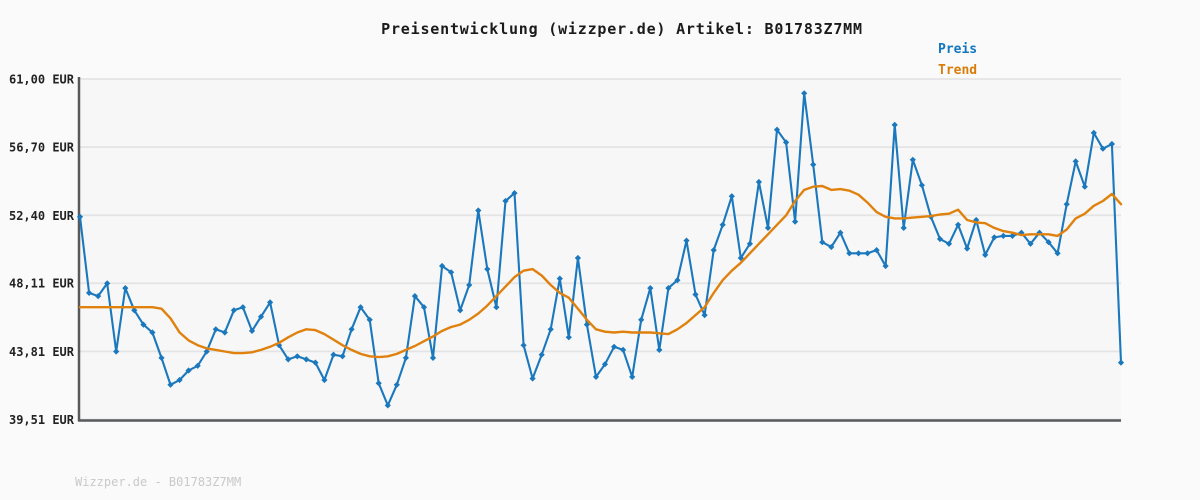  Describe the element at coordinates (42, 352) in the screenshot. I see `y-axis-tick-label: 43,81 EUR` at that location.